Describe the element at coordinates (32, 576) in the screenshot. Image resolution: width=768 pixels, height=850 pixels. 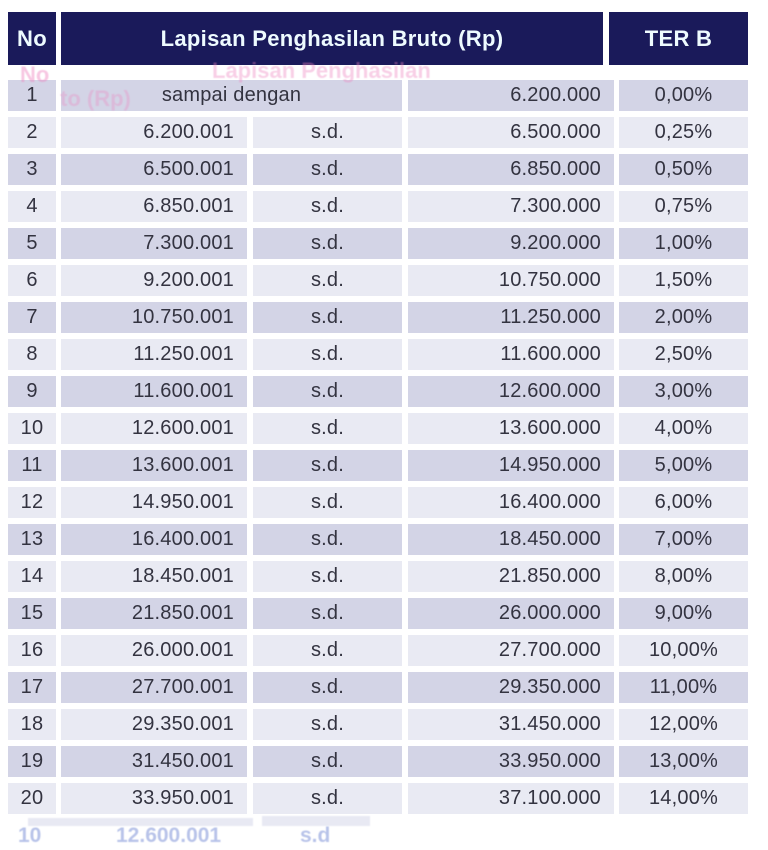
I see `row-no-cell: 14` at that location.